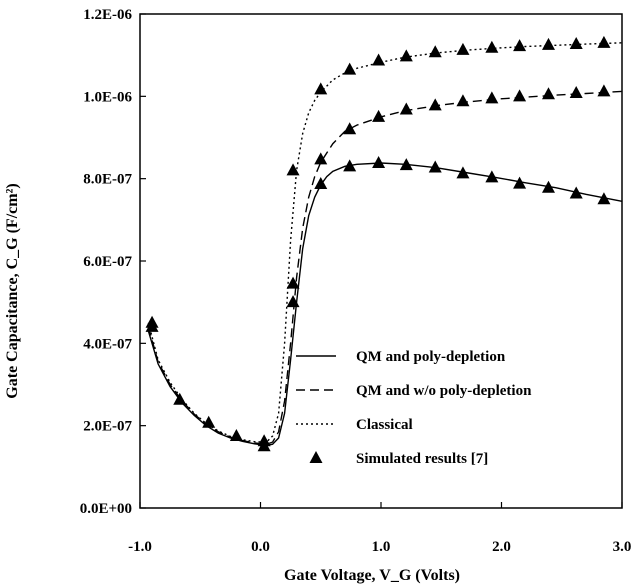  What do you see at coordinates (107, 97) in the screenshot?
I see `y-tick-label: 1.0E-06` at bounding box center [107, 97].